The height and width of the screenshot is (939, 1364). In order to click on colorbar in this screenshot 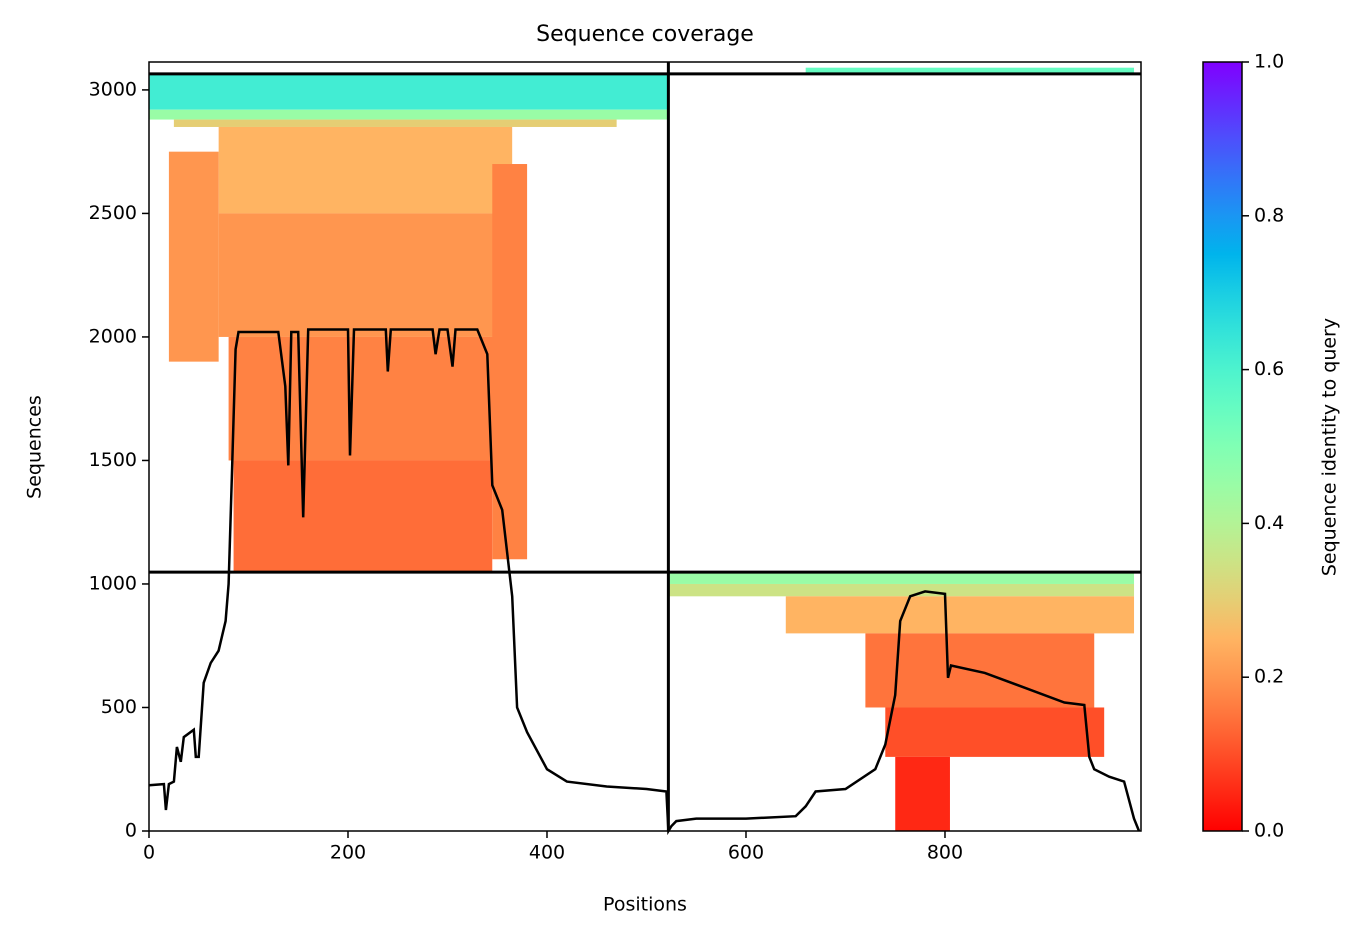, I will do `click(1222, 446)`.